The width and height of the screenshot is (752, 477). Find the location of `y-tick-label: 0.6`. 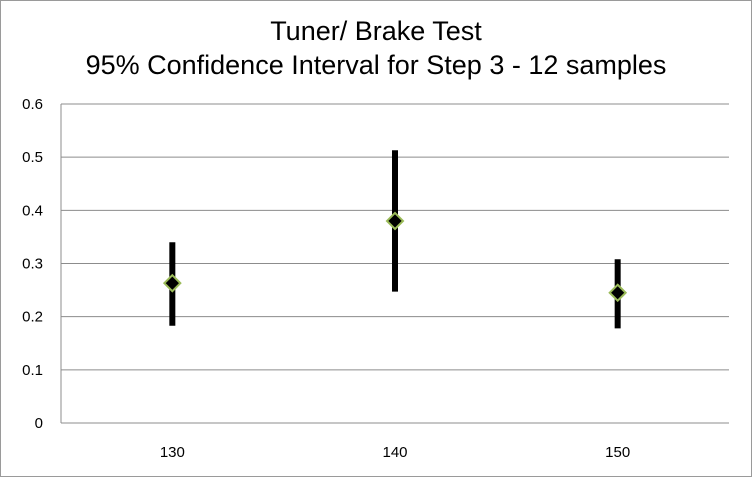

y-tick-label: 0.6 is located at coordinates (32, 104).